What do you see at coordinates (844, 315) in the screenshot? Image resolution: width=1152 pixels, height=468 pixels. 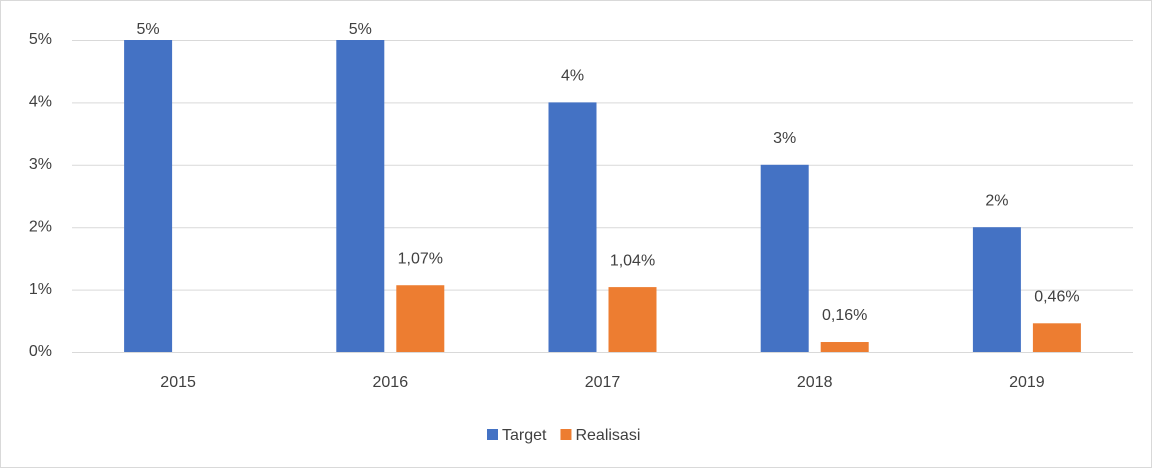 I see `data-label: 0,16%` at bounding box center [844, 315].